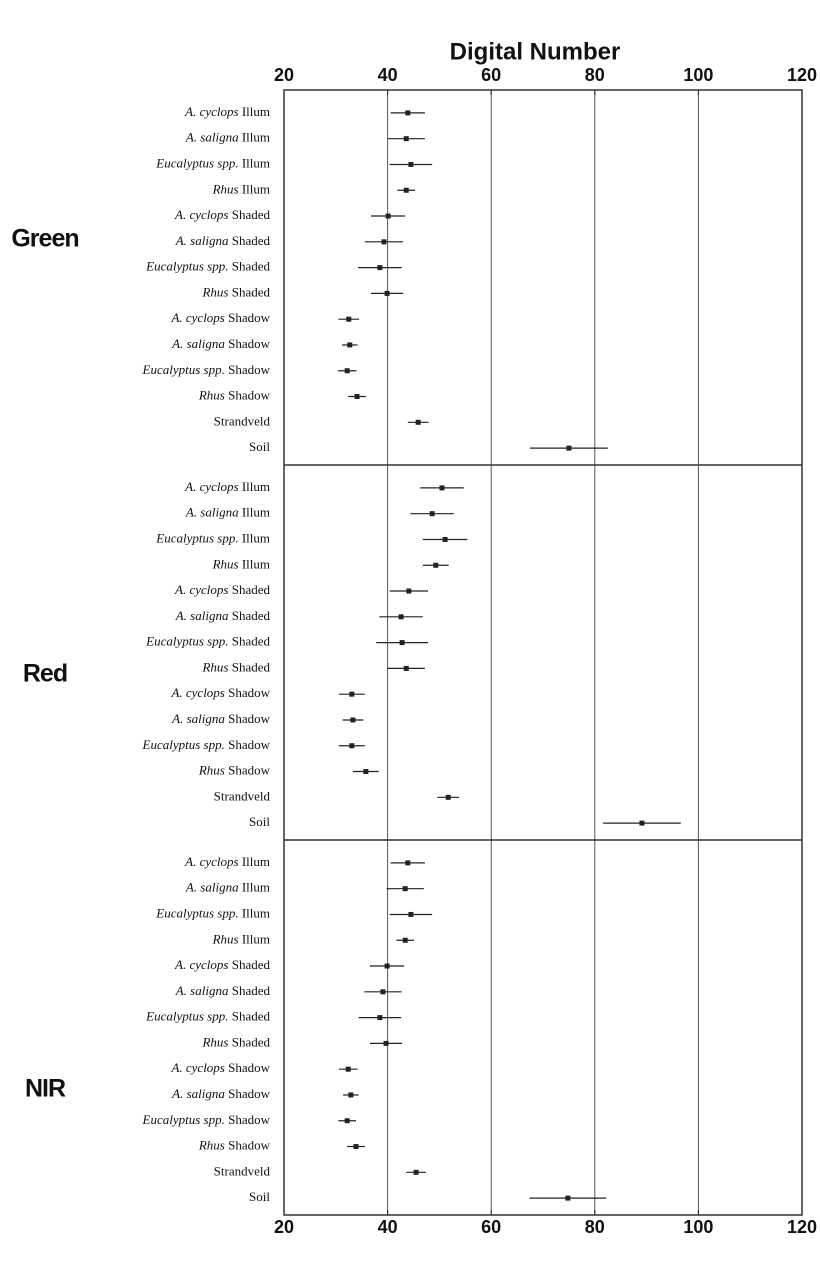  What do you see at coordinates (45, 1089) in the screenshot?
I see `panel-label: NIR` at bounding box center [45, 1089].